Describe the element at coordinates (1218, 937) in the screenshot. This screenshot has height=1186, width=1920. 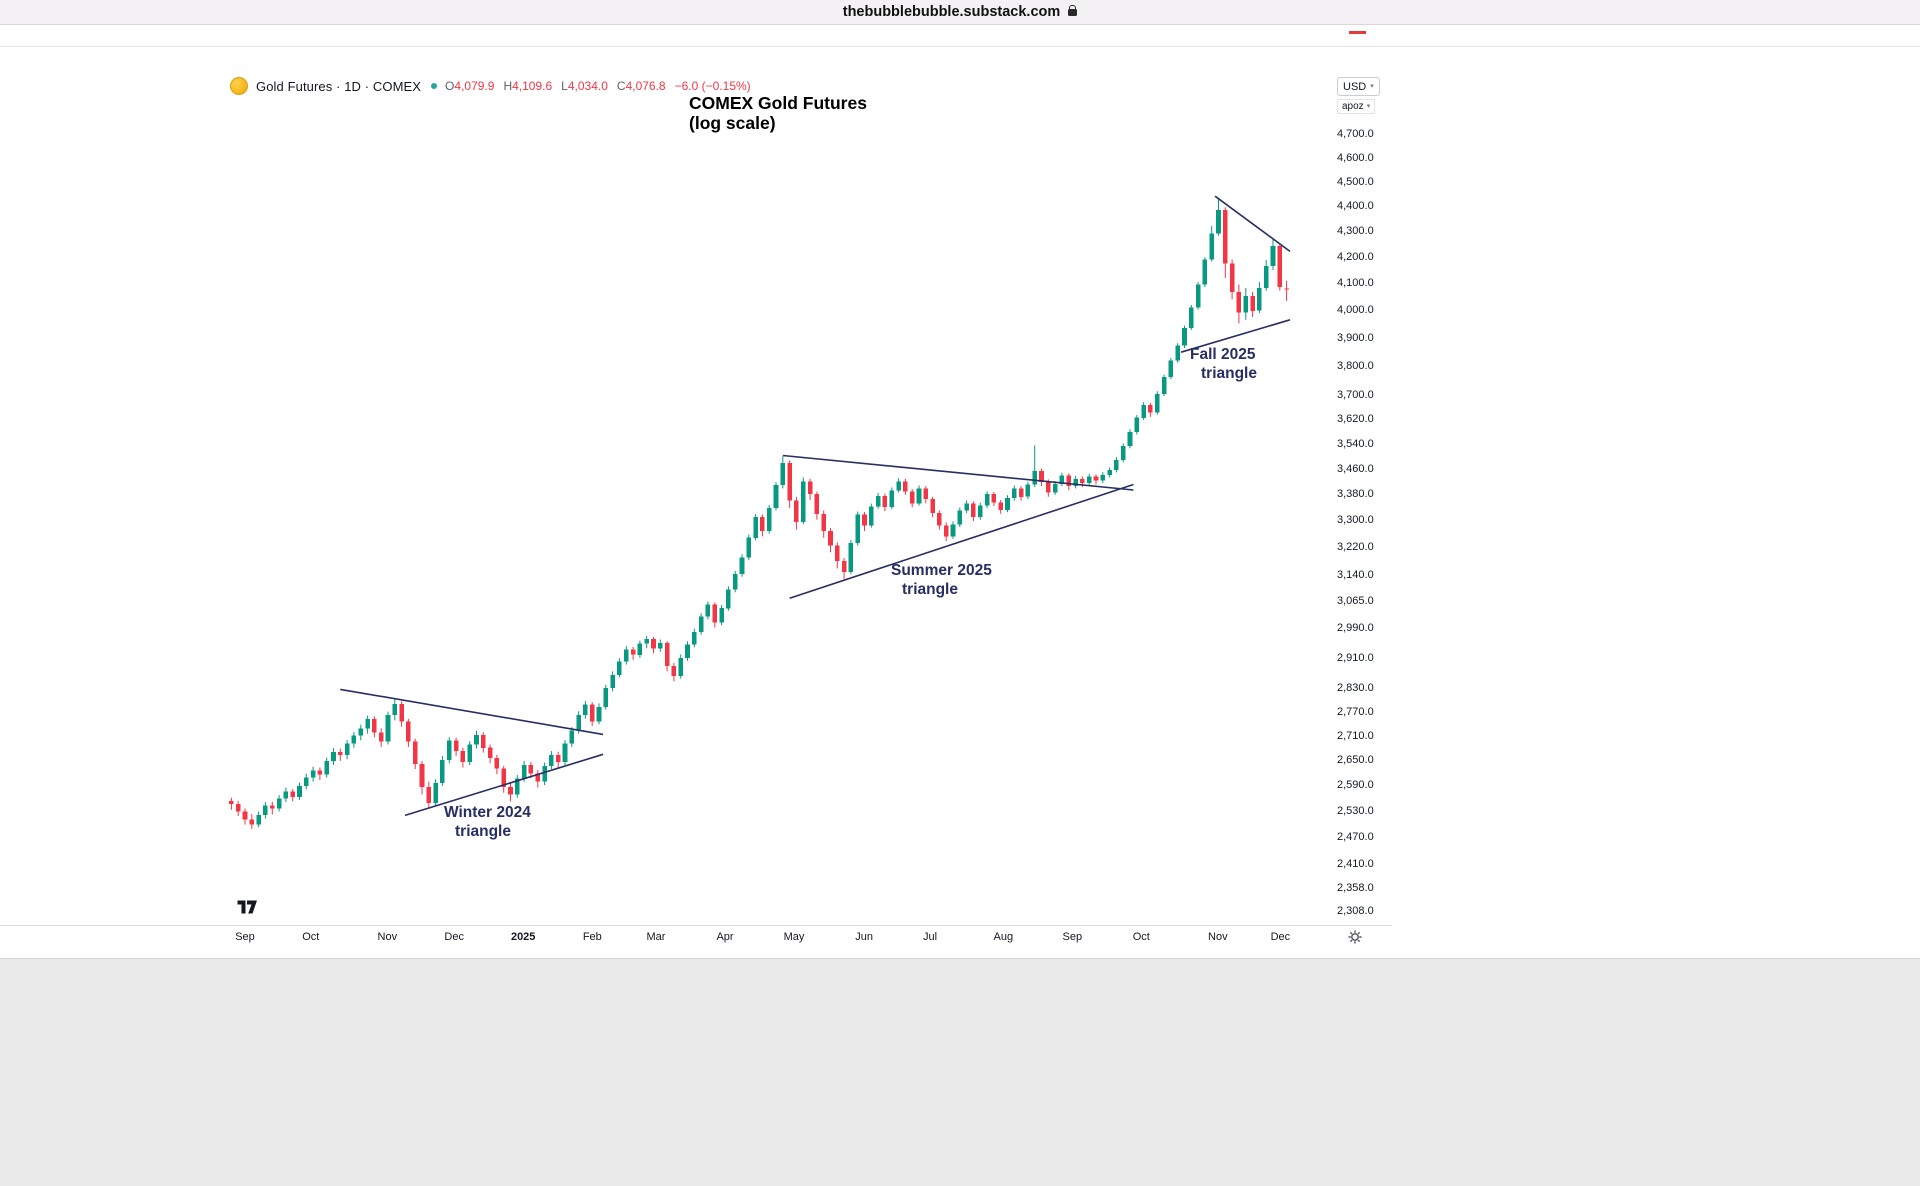
I see `time-tick: Nov` at that location.